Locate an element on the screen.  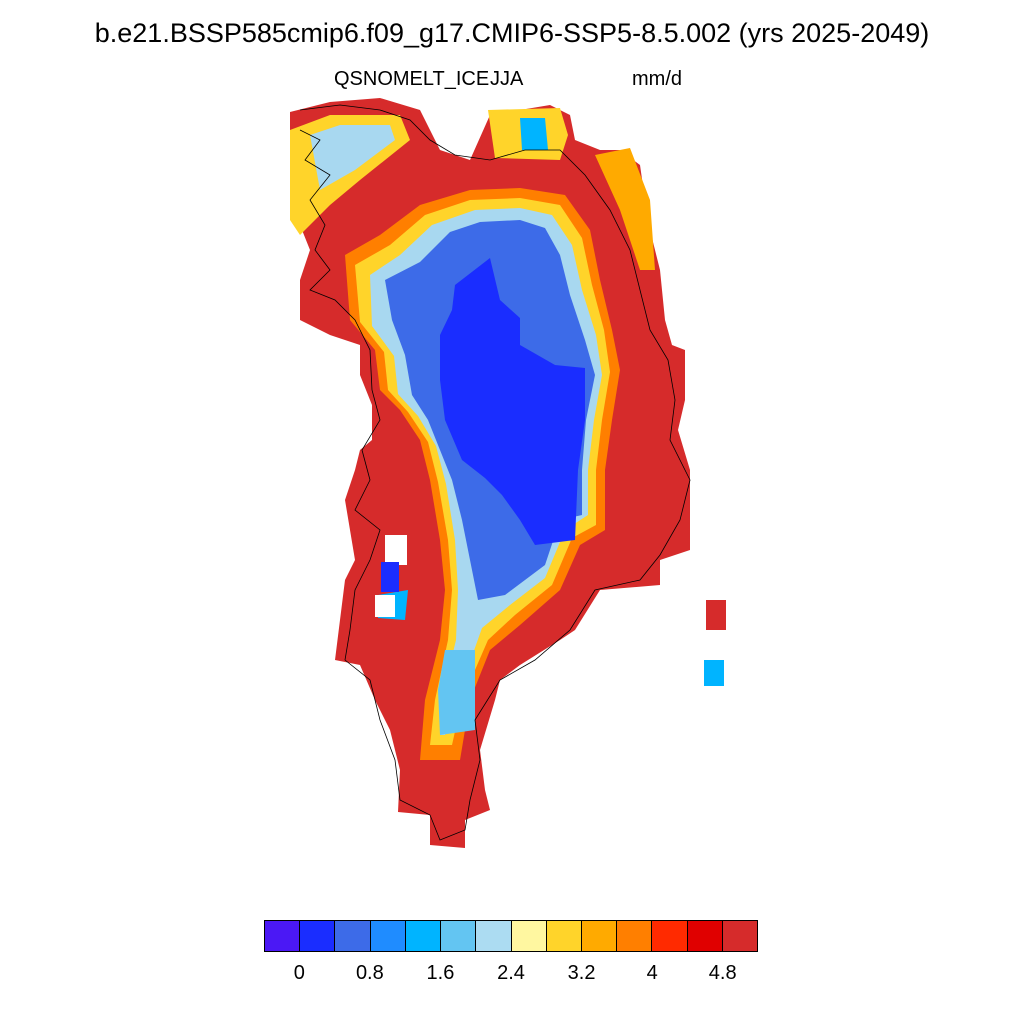
northeast-fringe is located at coordinates (625, 209).